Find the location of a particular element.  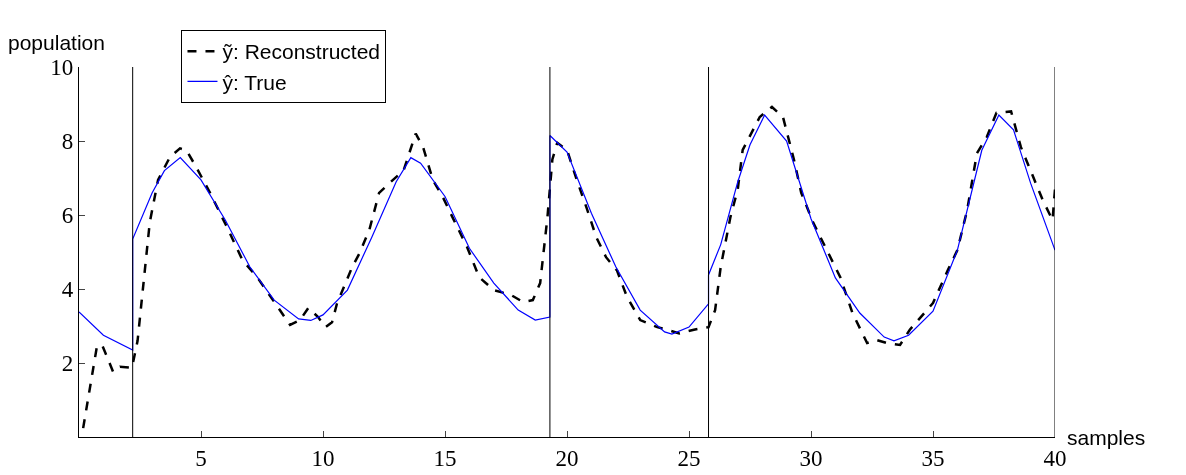

x-tick-label: 40 is located at coordinates (1055, 458).